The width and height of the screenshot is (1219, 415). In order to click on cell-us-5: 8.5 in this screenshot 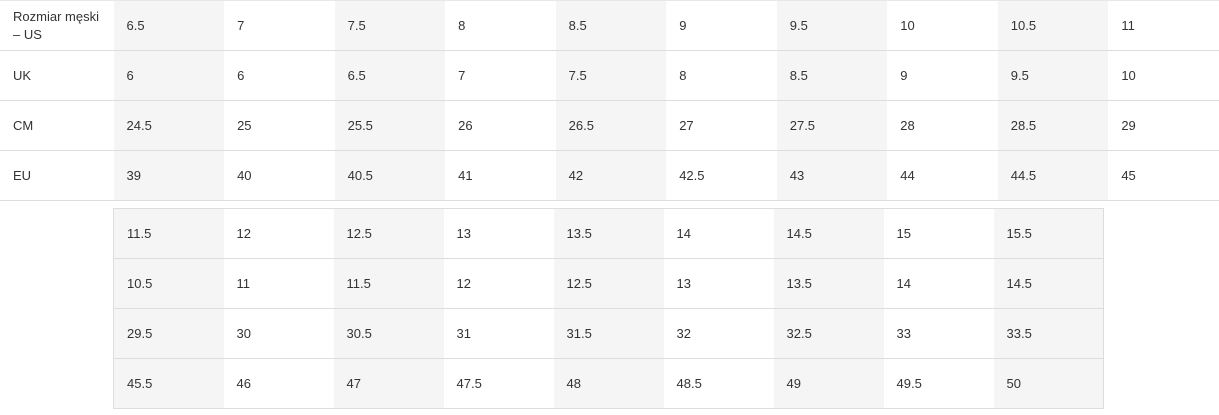, I will do `click(611, 25)`.